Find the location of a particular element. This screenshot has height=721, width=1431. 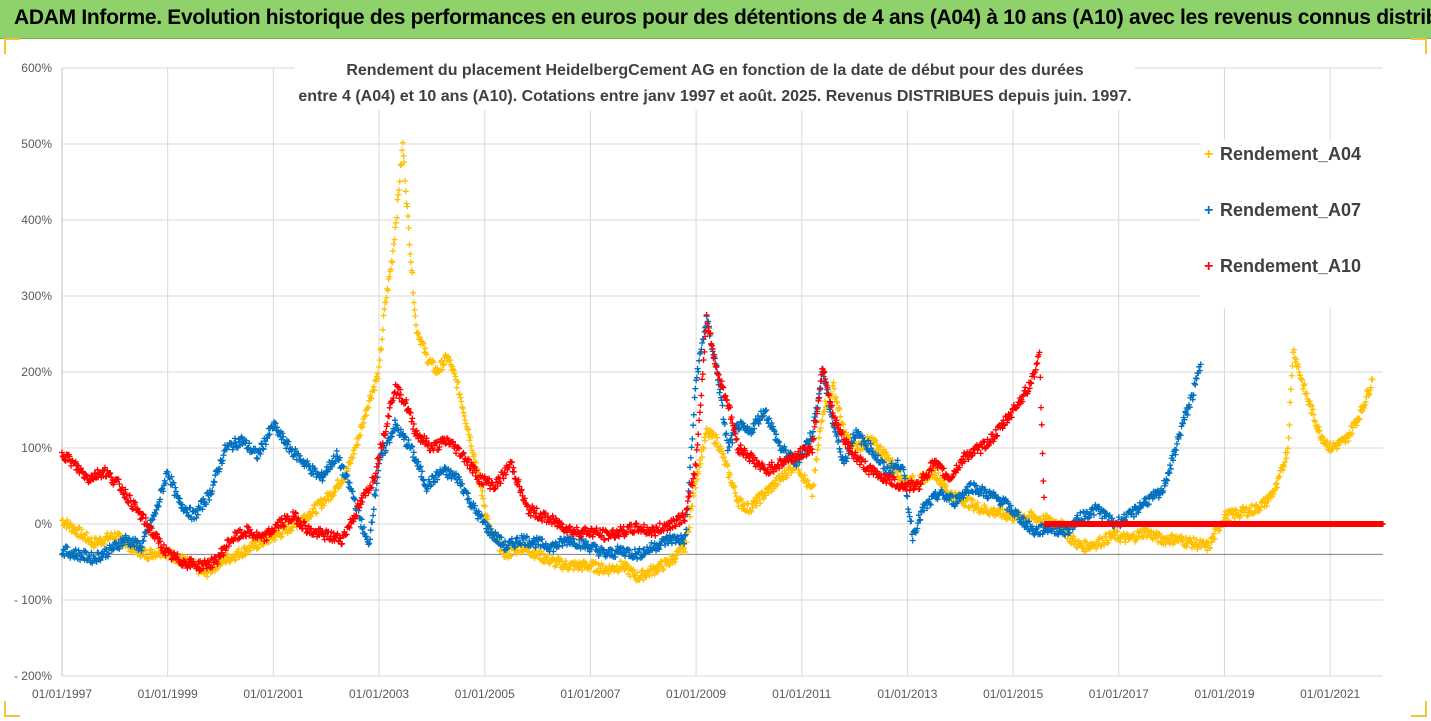

y-tick-label: 600% is located at coordinates (36, 68).